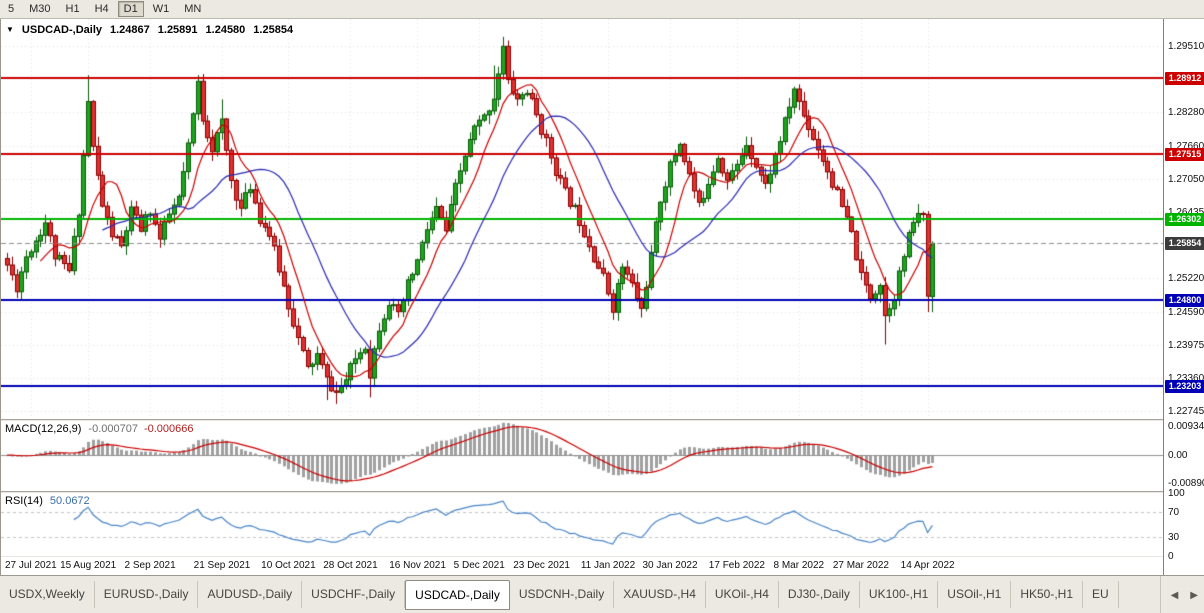 This screenshot has height=613, width=1204. What do you see at coordinates (582, 456) in the screenshot?
I see `macd-panel-canvas` at bounding box center [582, 456].